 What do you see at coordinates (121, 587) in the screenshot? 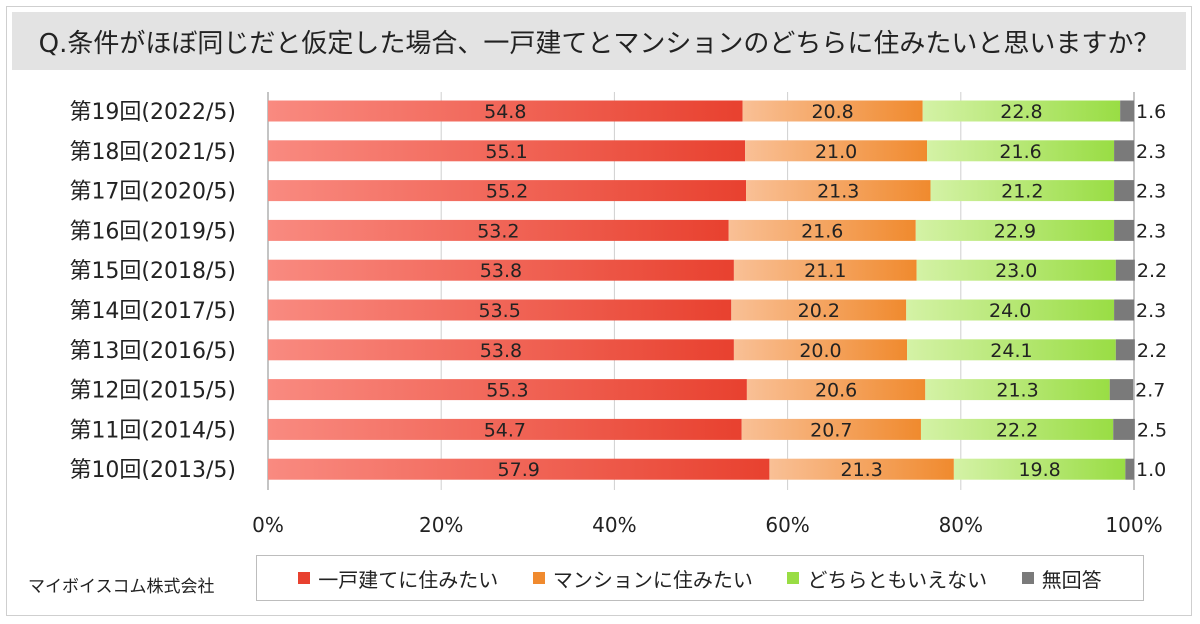
I see `source-credit: マイボイスコム株式会社` at bounding box center [121, 587].